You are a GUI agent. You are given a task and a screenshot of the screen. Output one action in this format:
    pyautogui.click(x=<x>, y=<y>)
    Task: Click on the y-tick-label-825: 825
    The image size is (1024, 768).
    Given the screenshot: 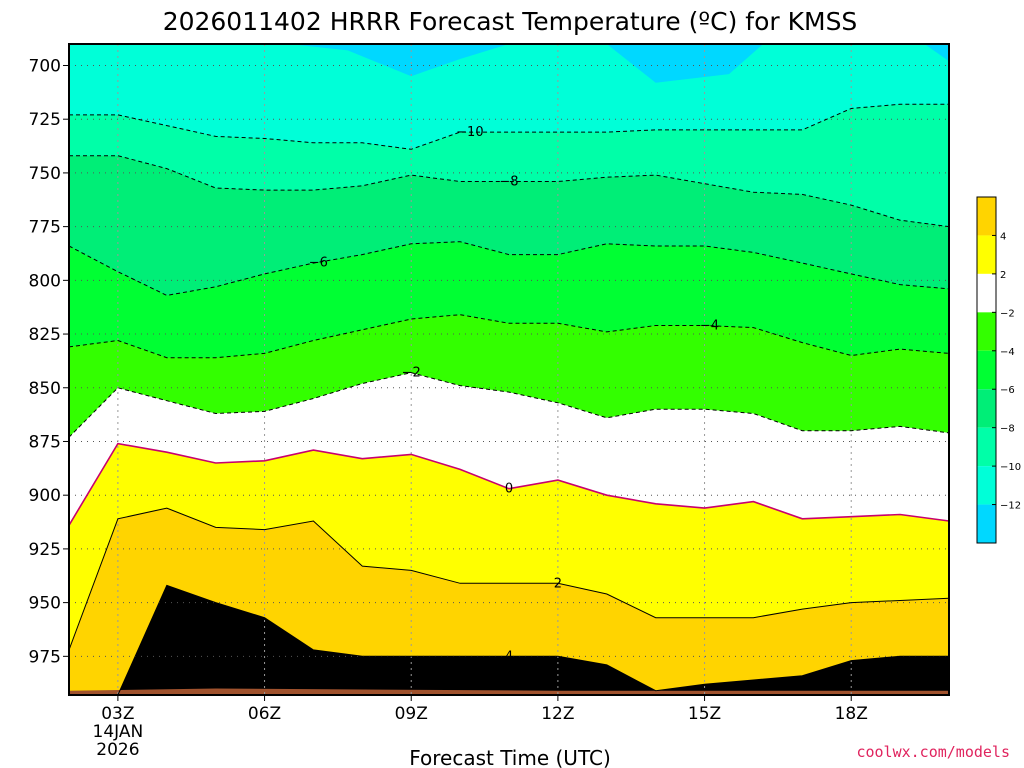 What is the action you would take?
    pyautogui.click(x=45, y=335)
    